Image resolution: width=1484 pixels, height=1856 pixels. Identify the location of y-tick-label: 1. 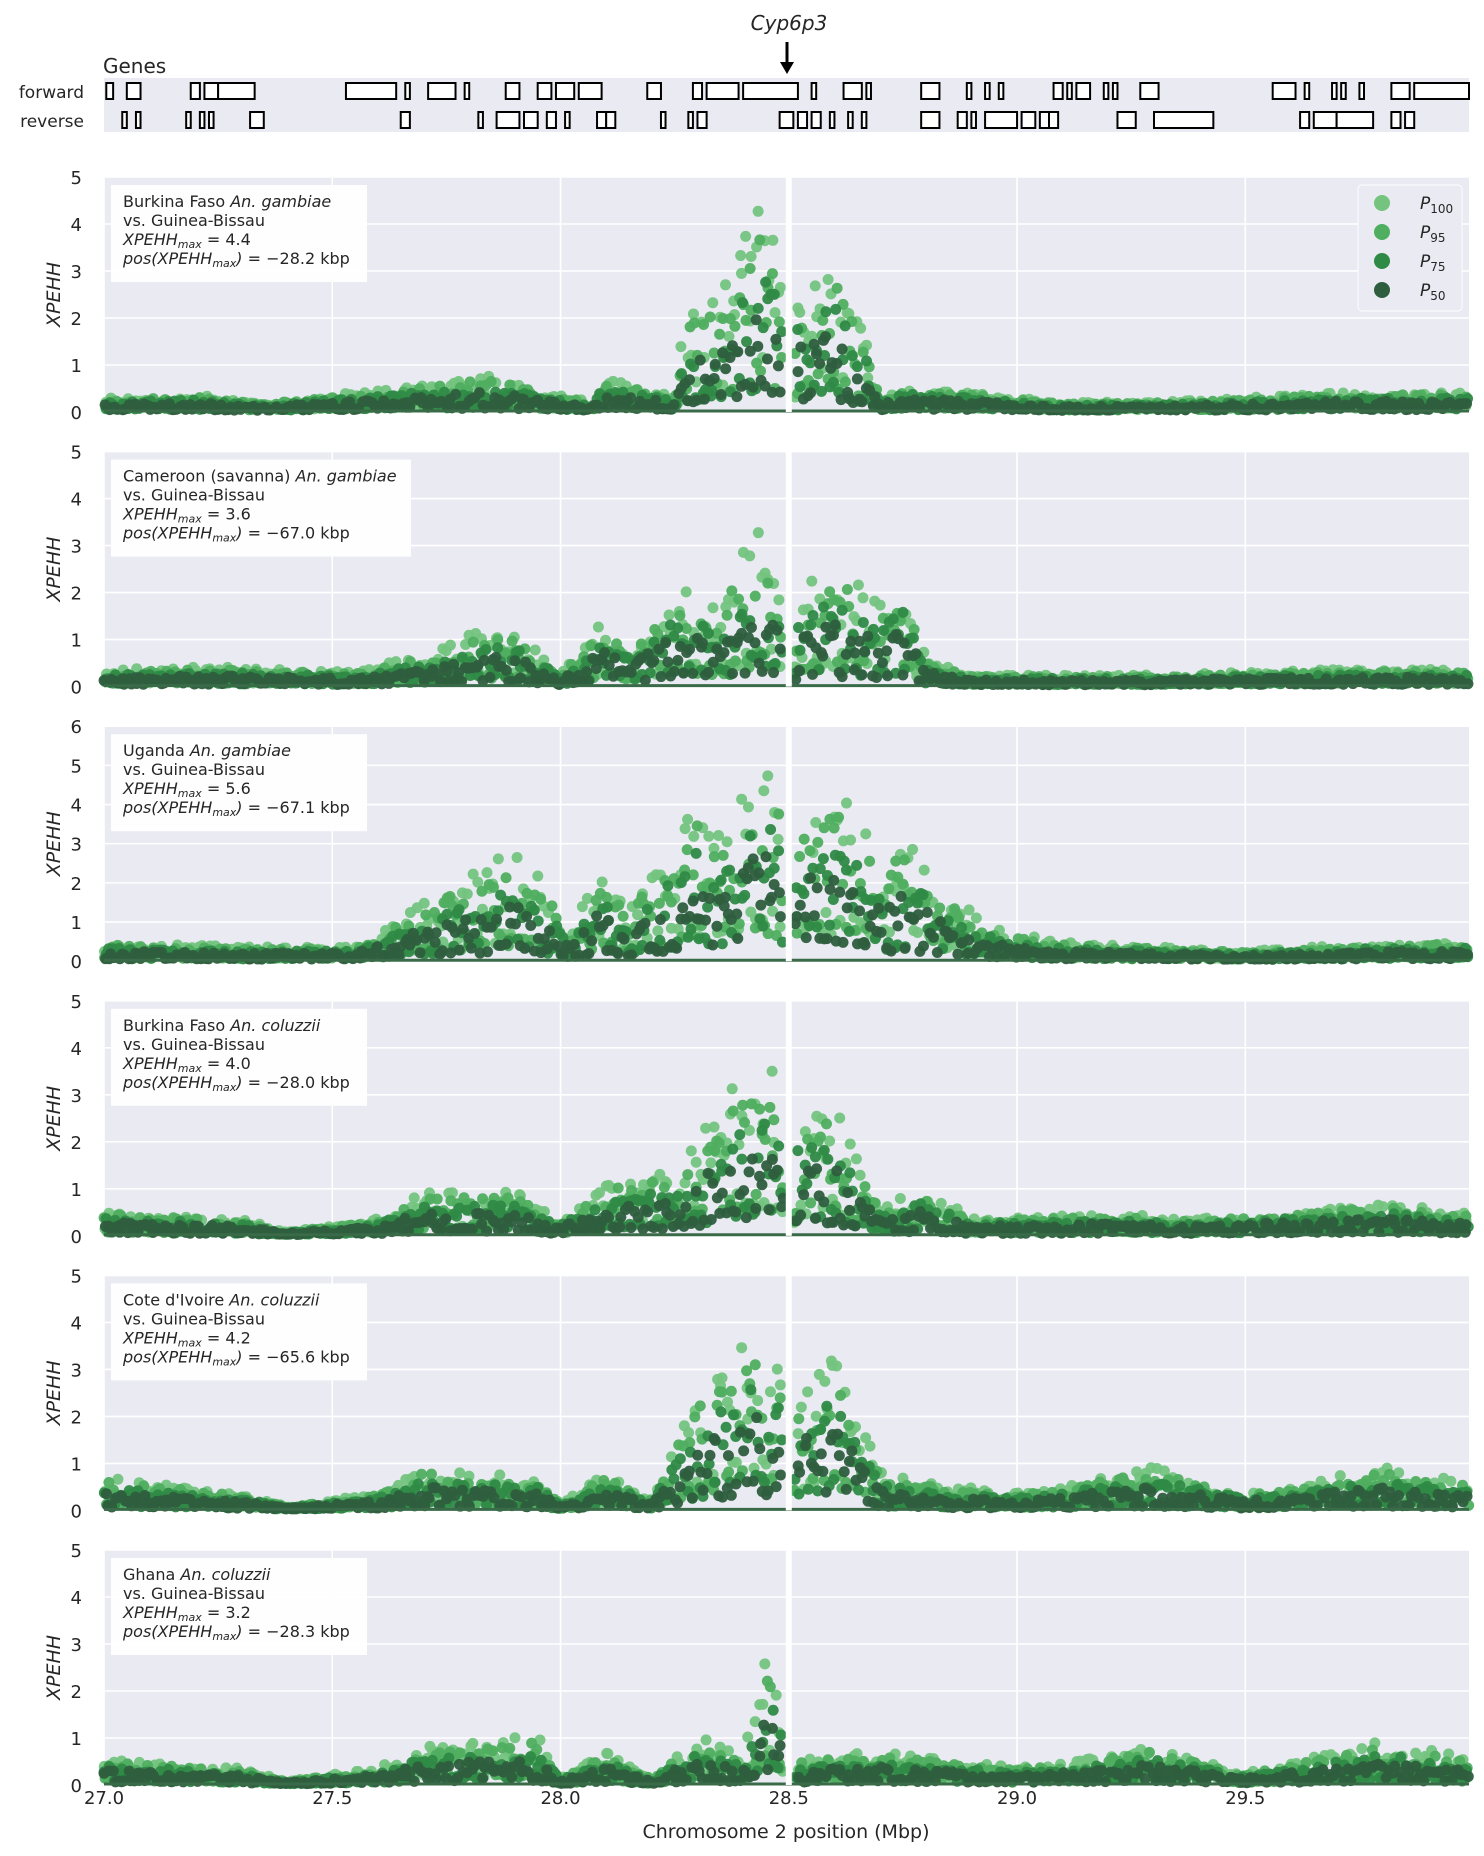
(76, 923).